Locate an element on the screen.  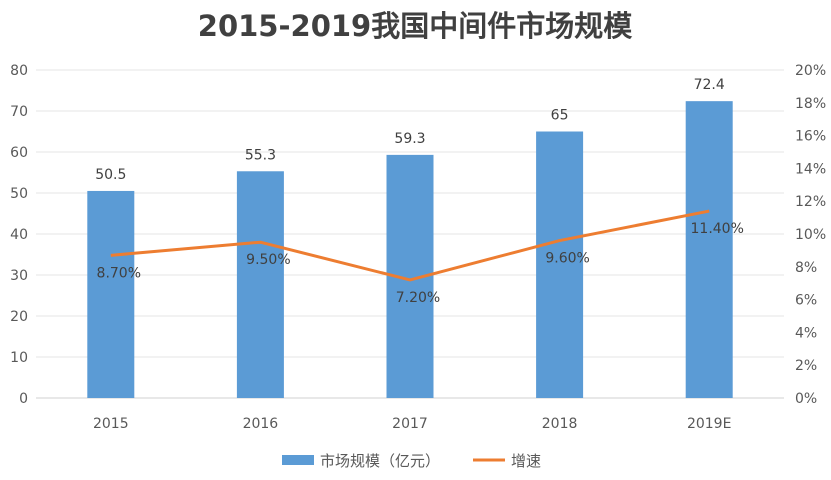
x-tick-label: 2015 is located at coordinates (111, 424).